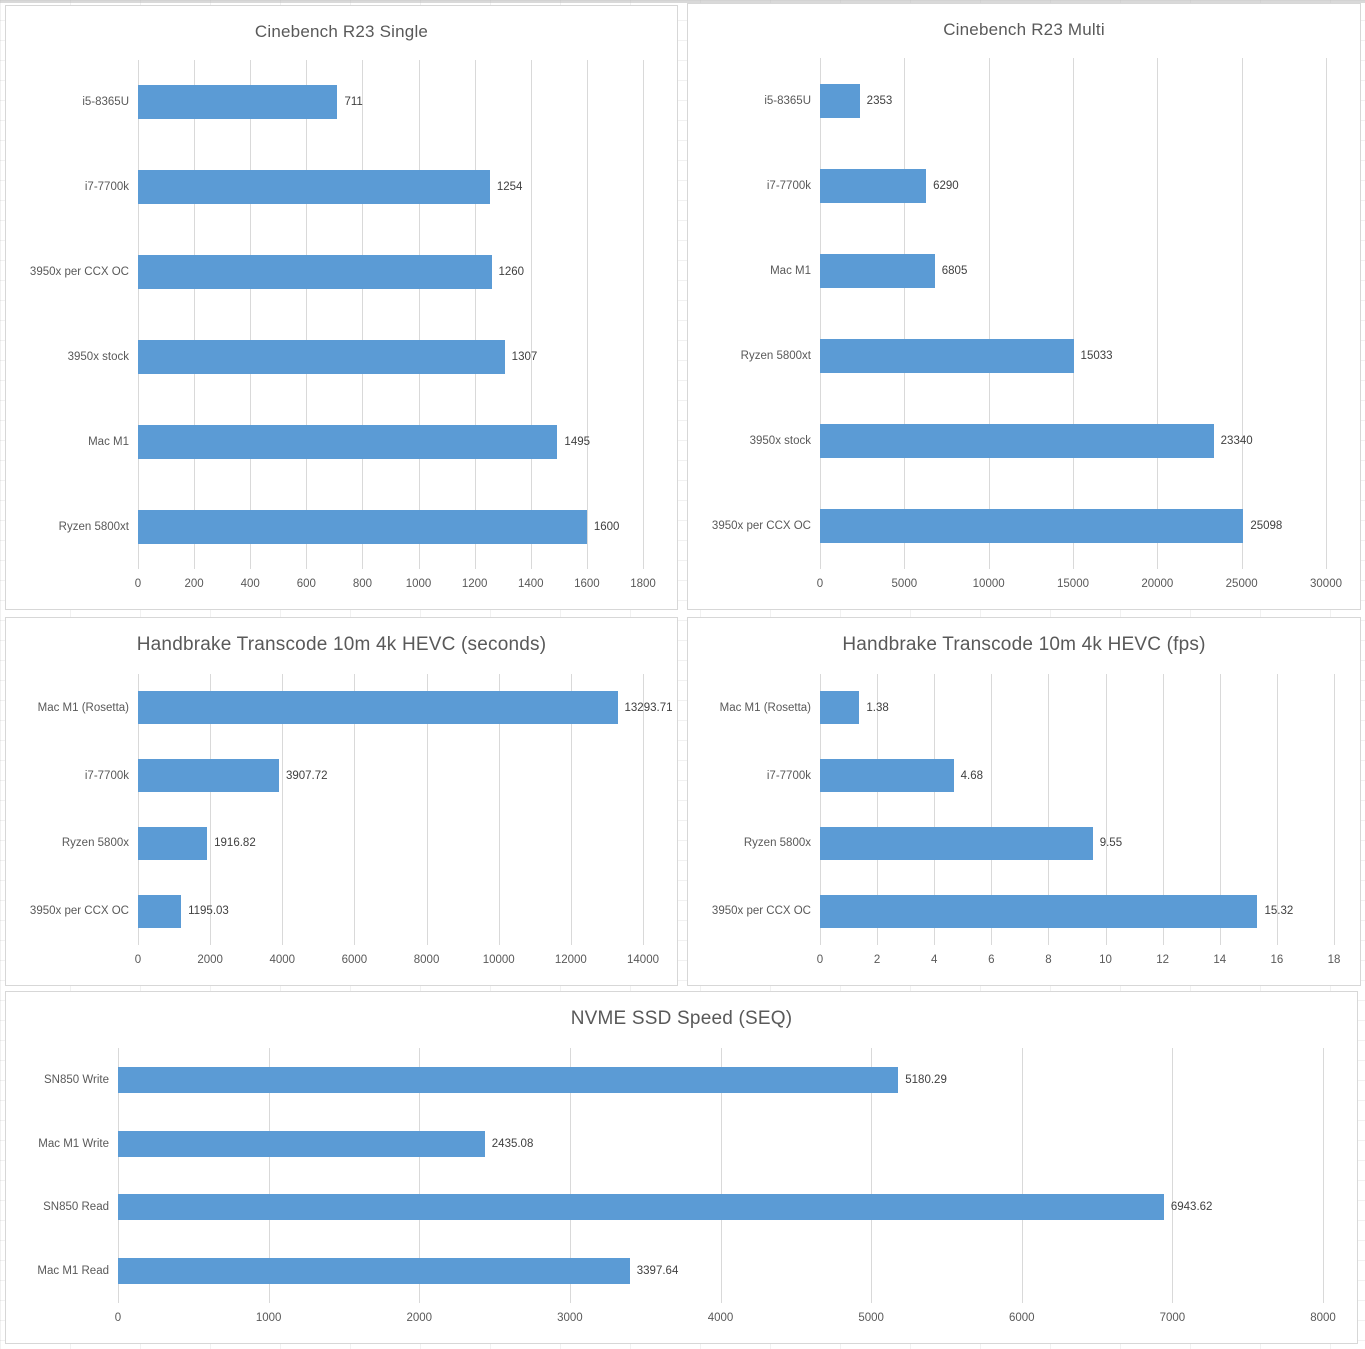 This screenshot has height=1349, width=1365. What do you see at coordinates (106, 775) in the screenshot?
I see `category-label: i7-7700k` at bounding box center [106, 775].